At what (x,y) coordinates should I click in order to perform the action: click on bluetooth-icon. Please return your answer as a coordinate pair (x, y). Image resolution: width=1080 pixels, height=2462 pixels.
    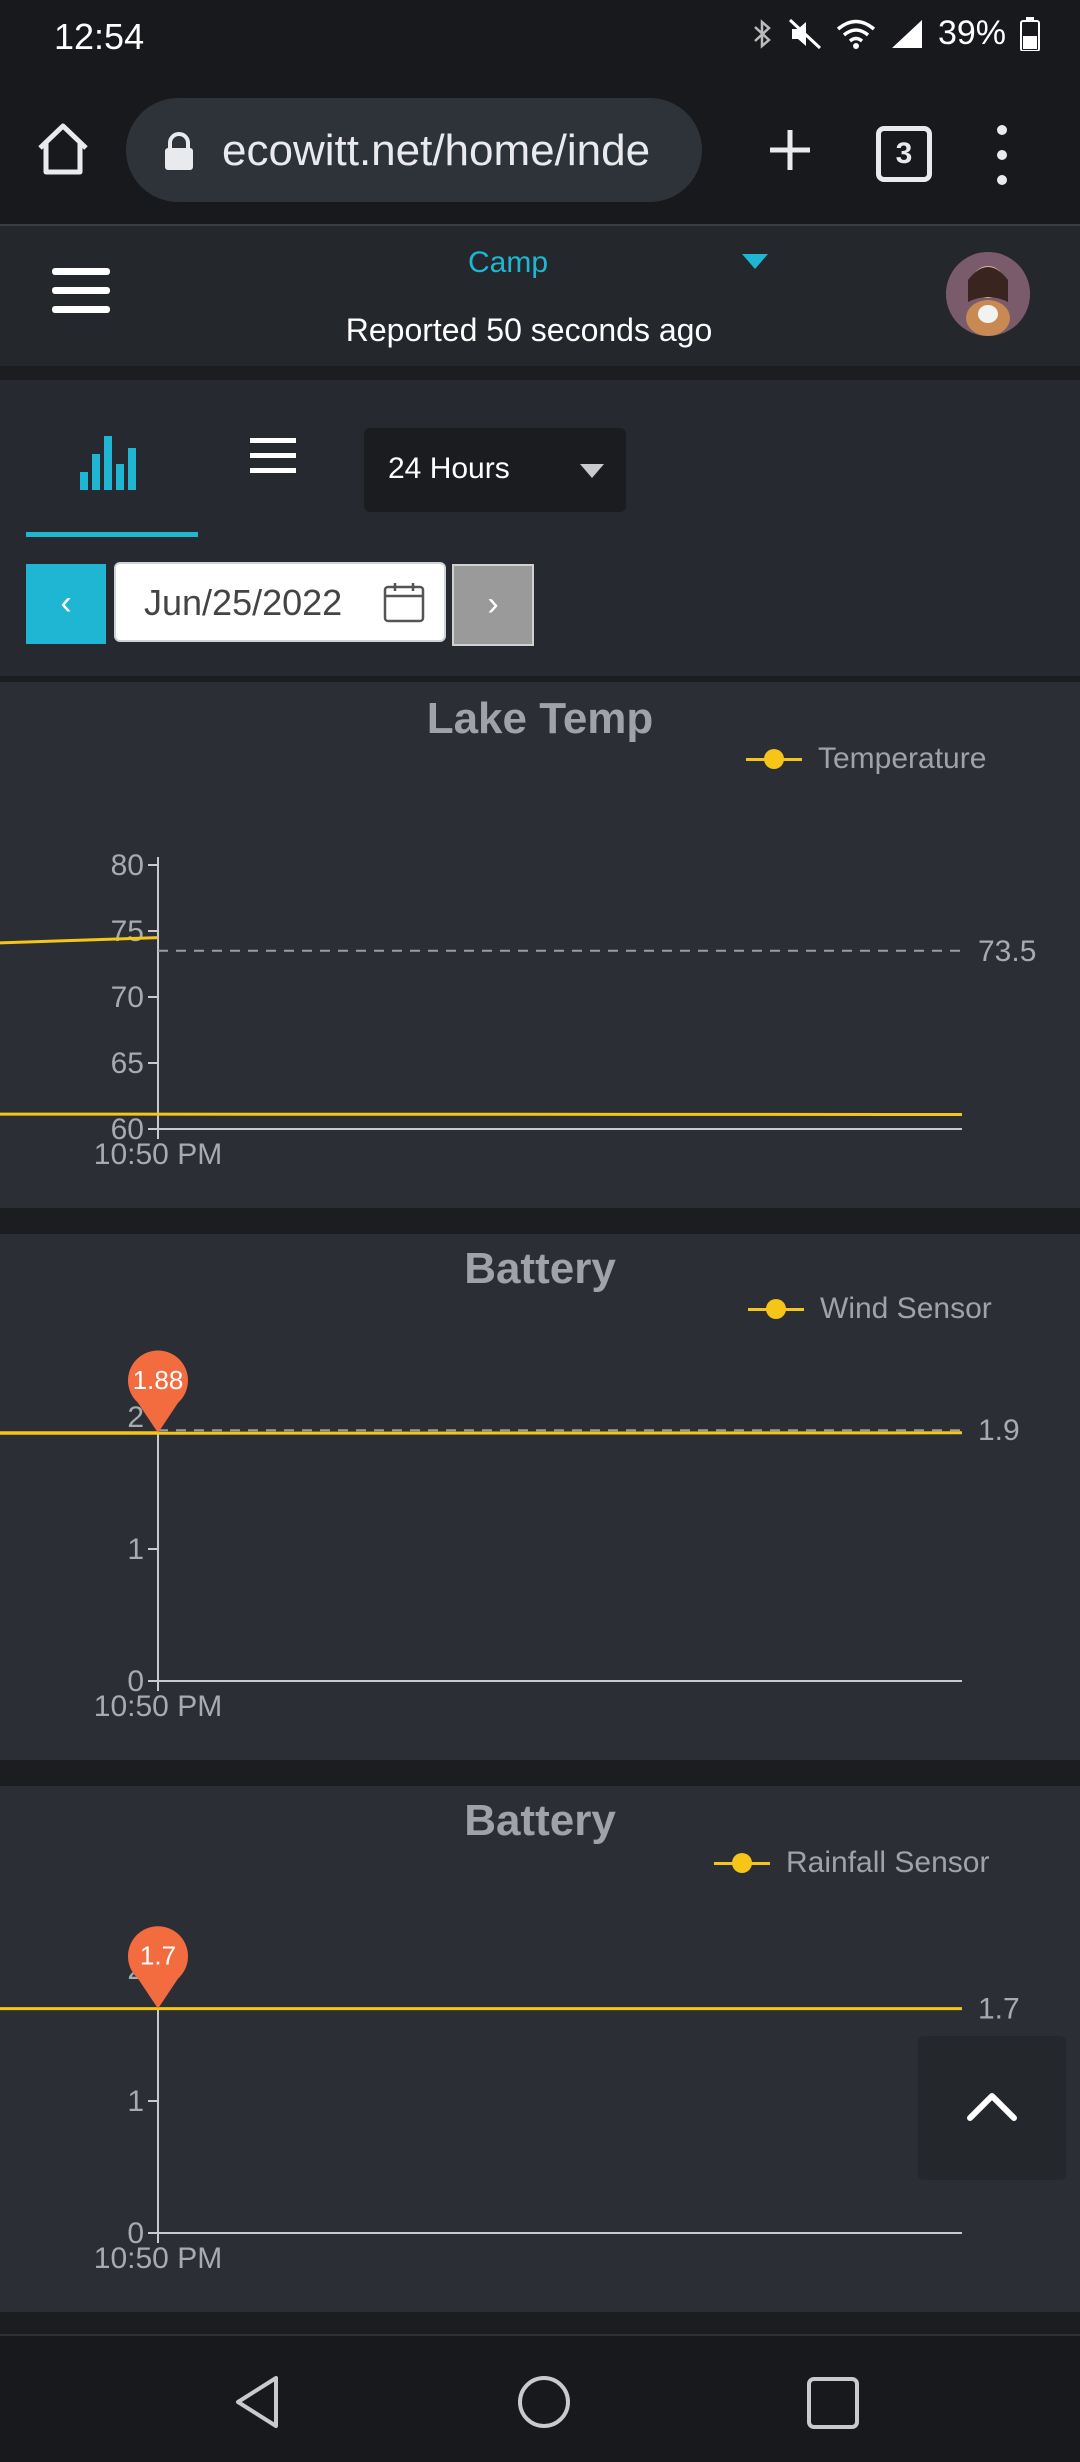
    Looking at the image, I should click on (763, 34).